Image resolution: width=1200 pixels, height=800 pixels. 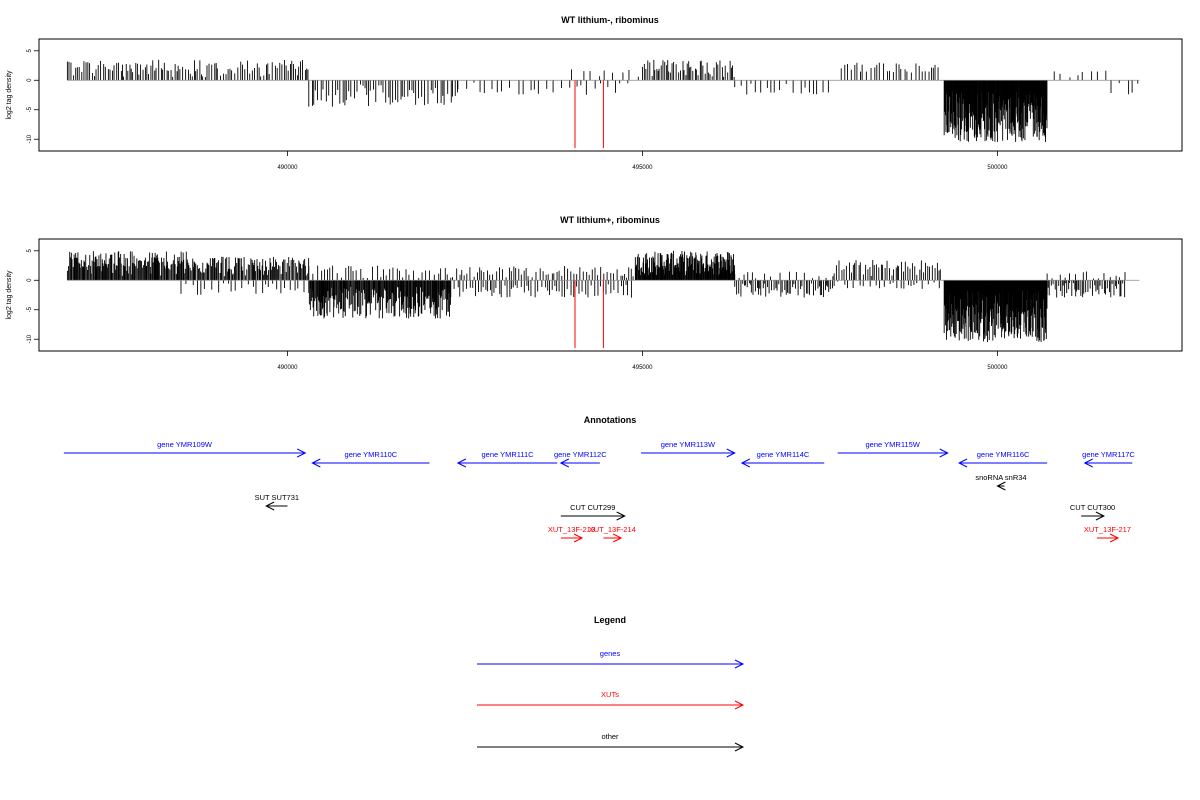 I want to click on panel-1-ylabel: log2 tag density, so click(x=9, y=95).